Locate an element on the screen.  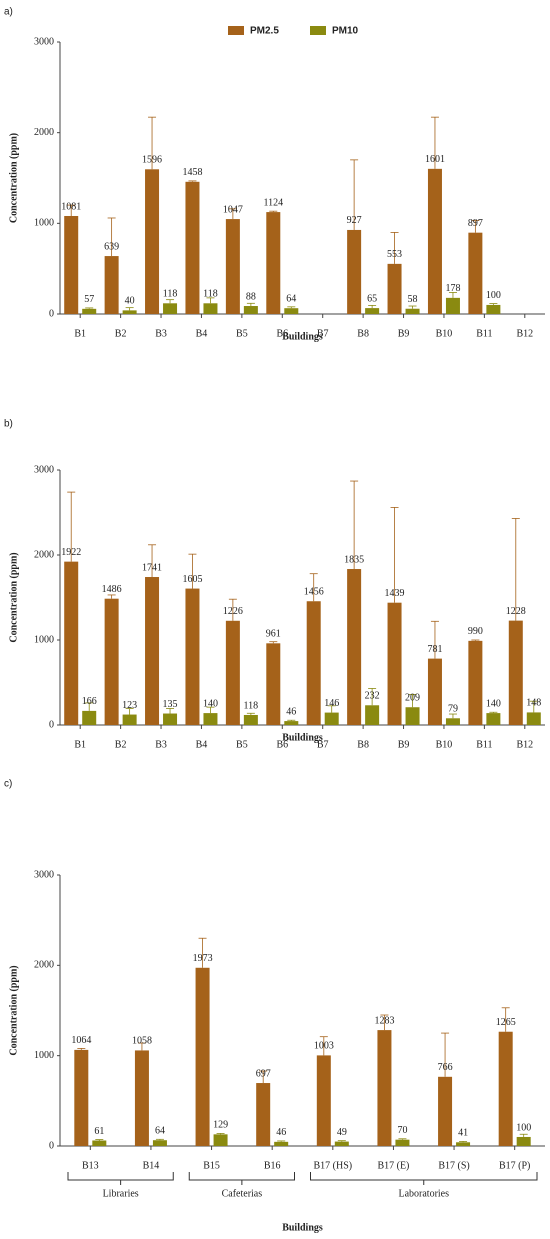
x-tick-label: B17 (E) is located at coordinates (393, 1165).